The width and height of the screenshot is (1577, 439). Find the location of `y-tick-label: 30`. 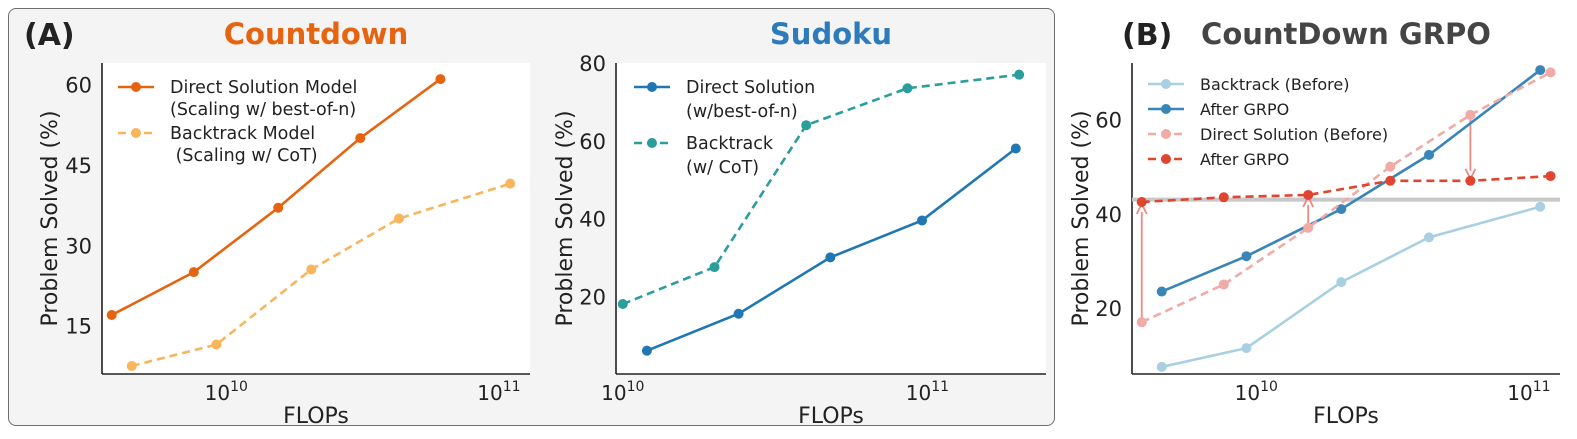

y-tick-label: 30 is located at coordinates (78, 246).